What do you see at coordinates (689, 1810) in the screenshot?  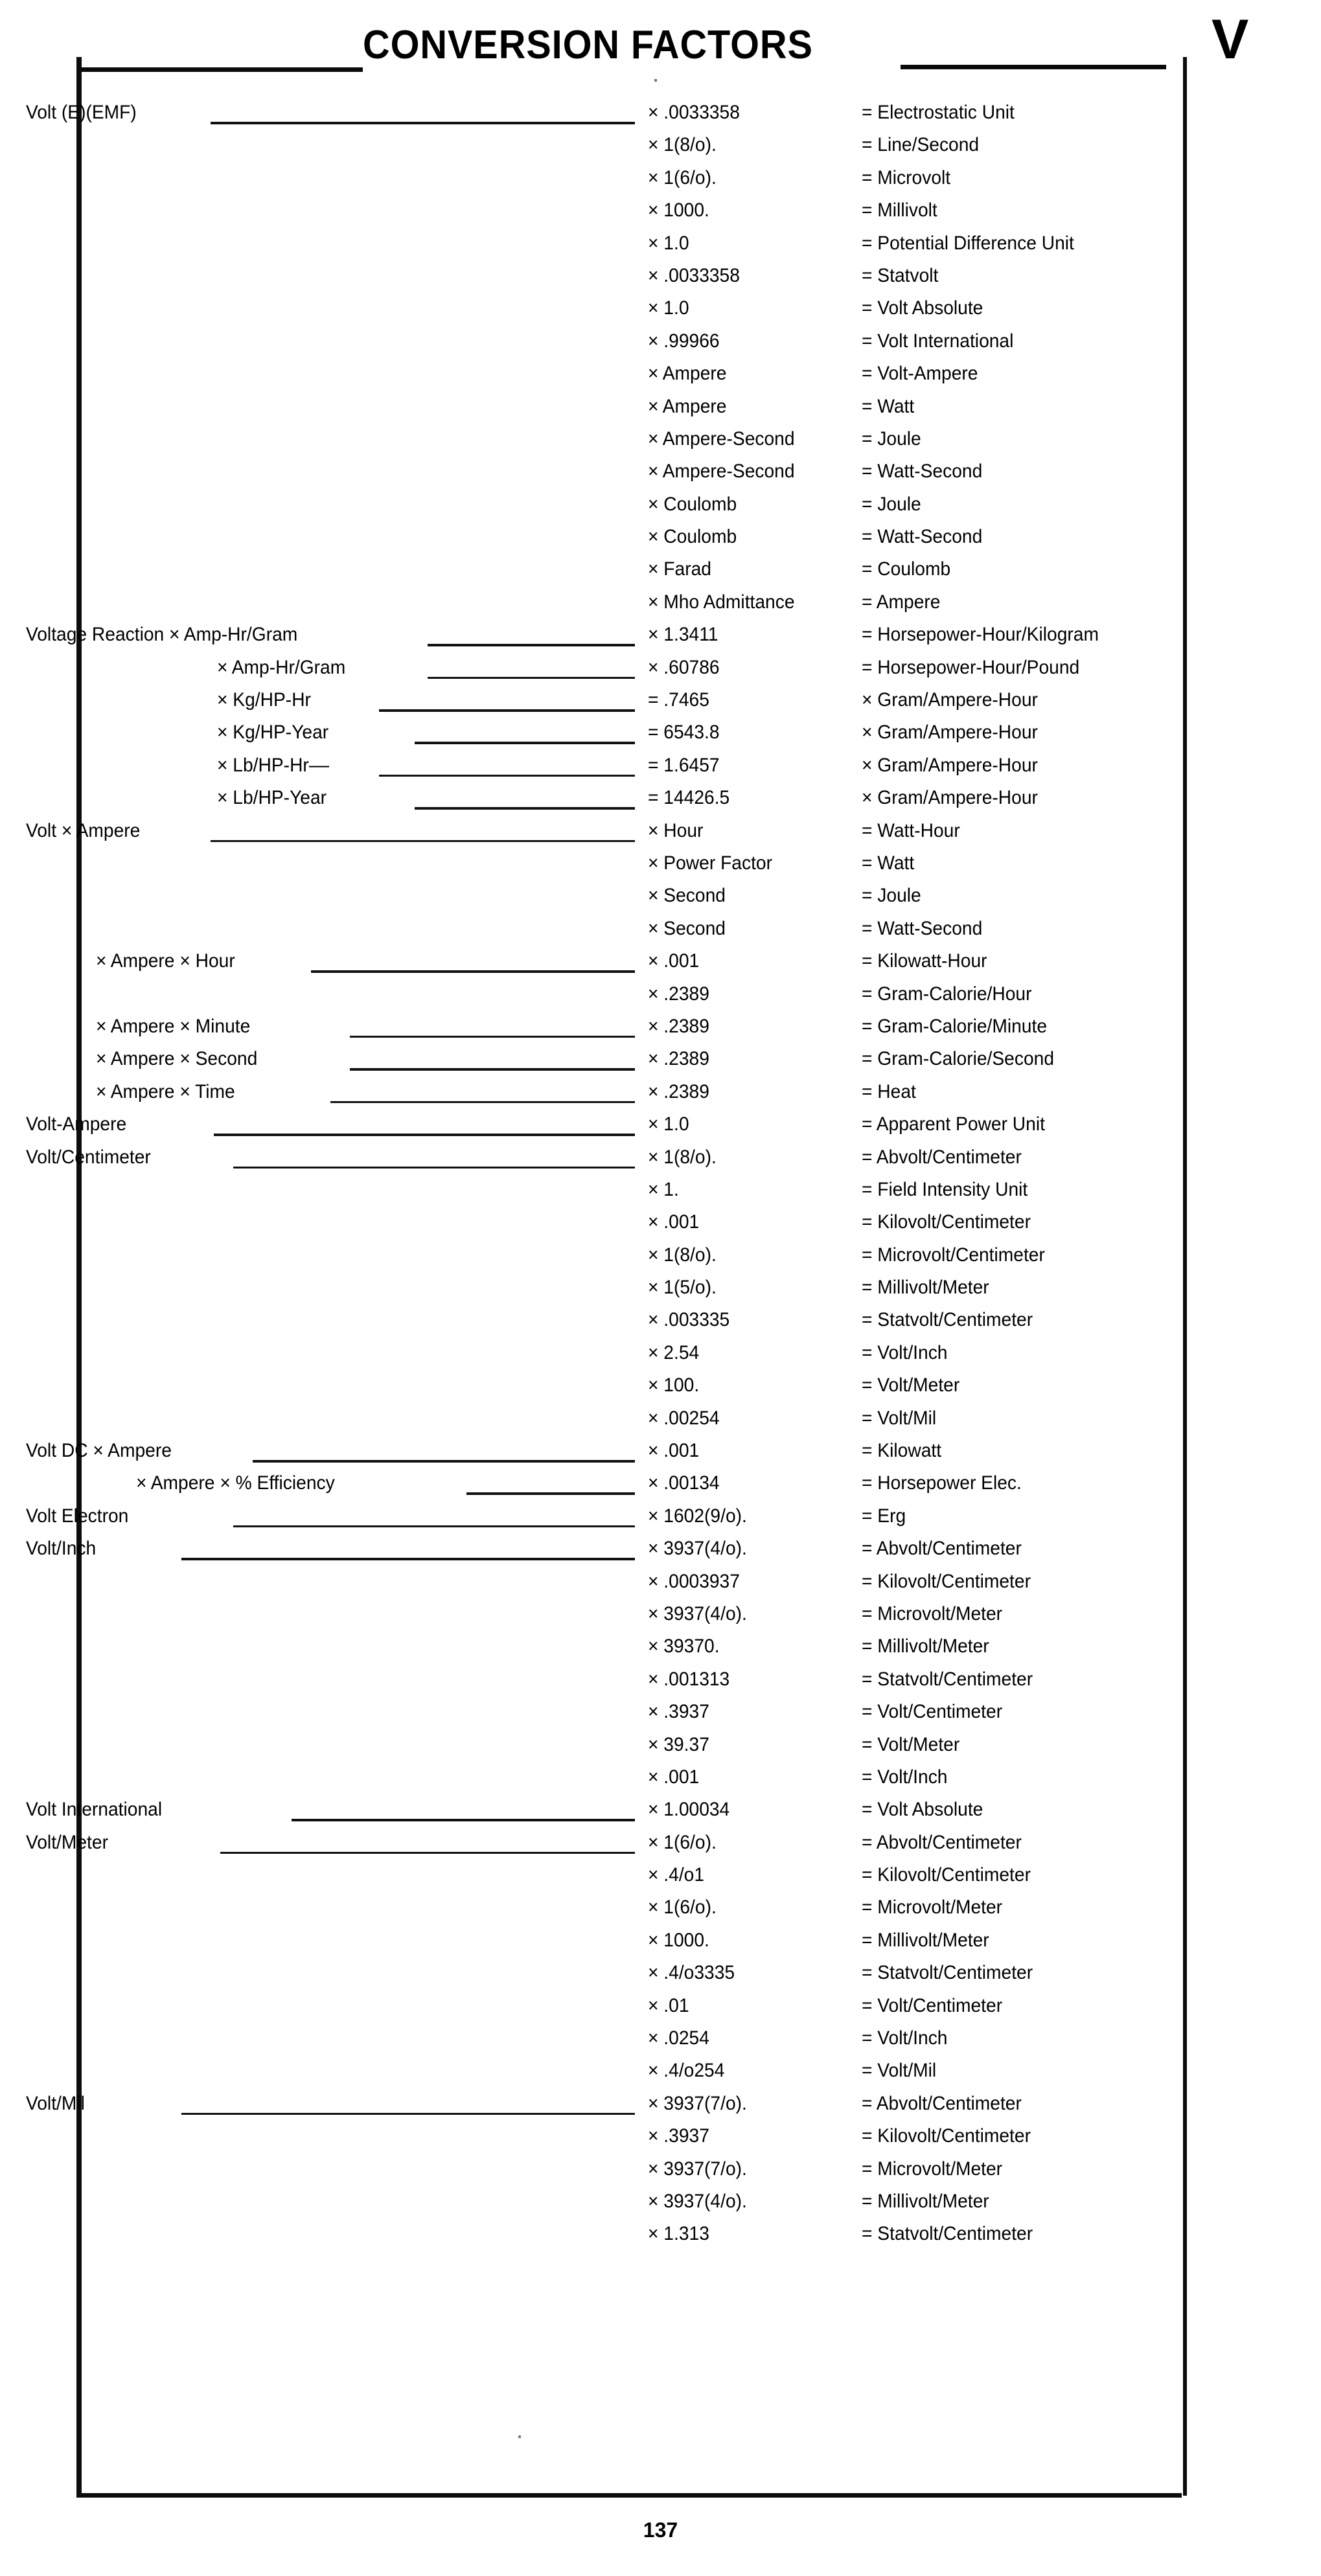 I see `row-factor: × 1.00034` at bounding box center [689, 1810].